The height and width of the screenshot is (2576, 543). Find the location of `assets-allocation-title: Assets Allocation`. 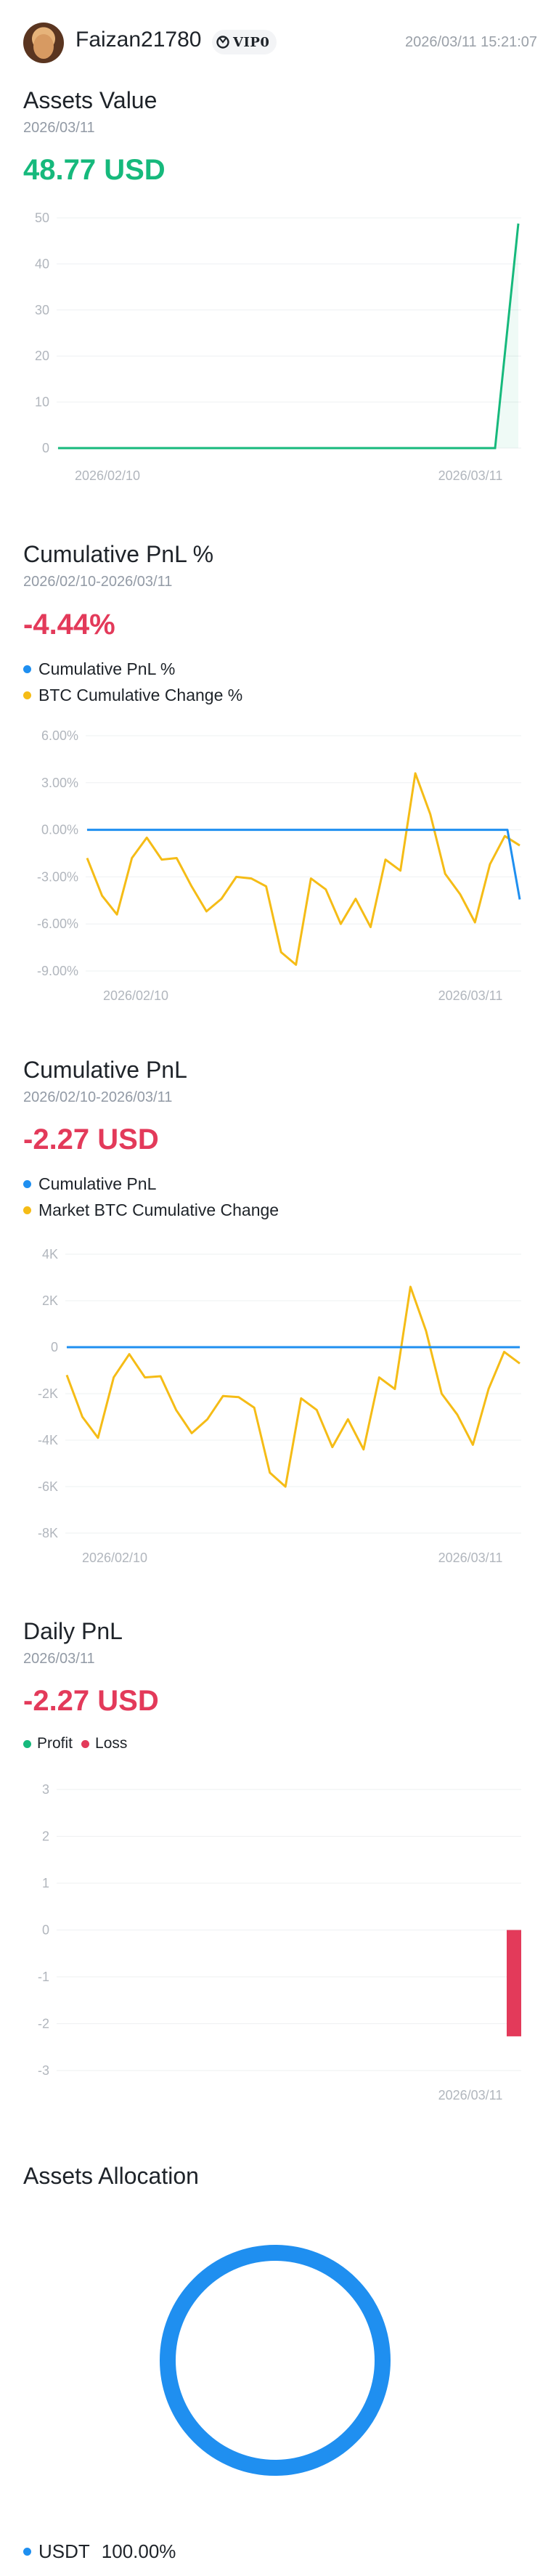

assets-allocation-title: Assets Allocation is located at coordinates (111, 2176).